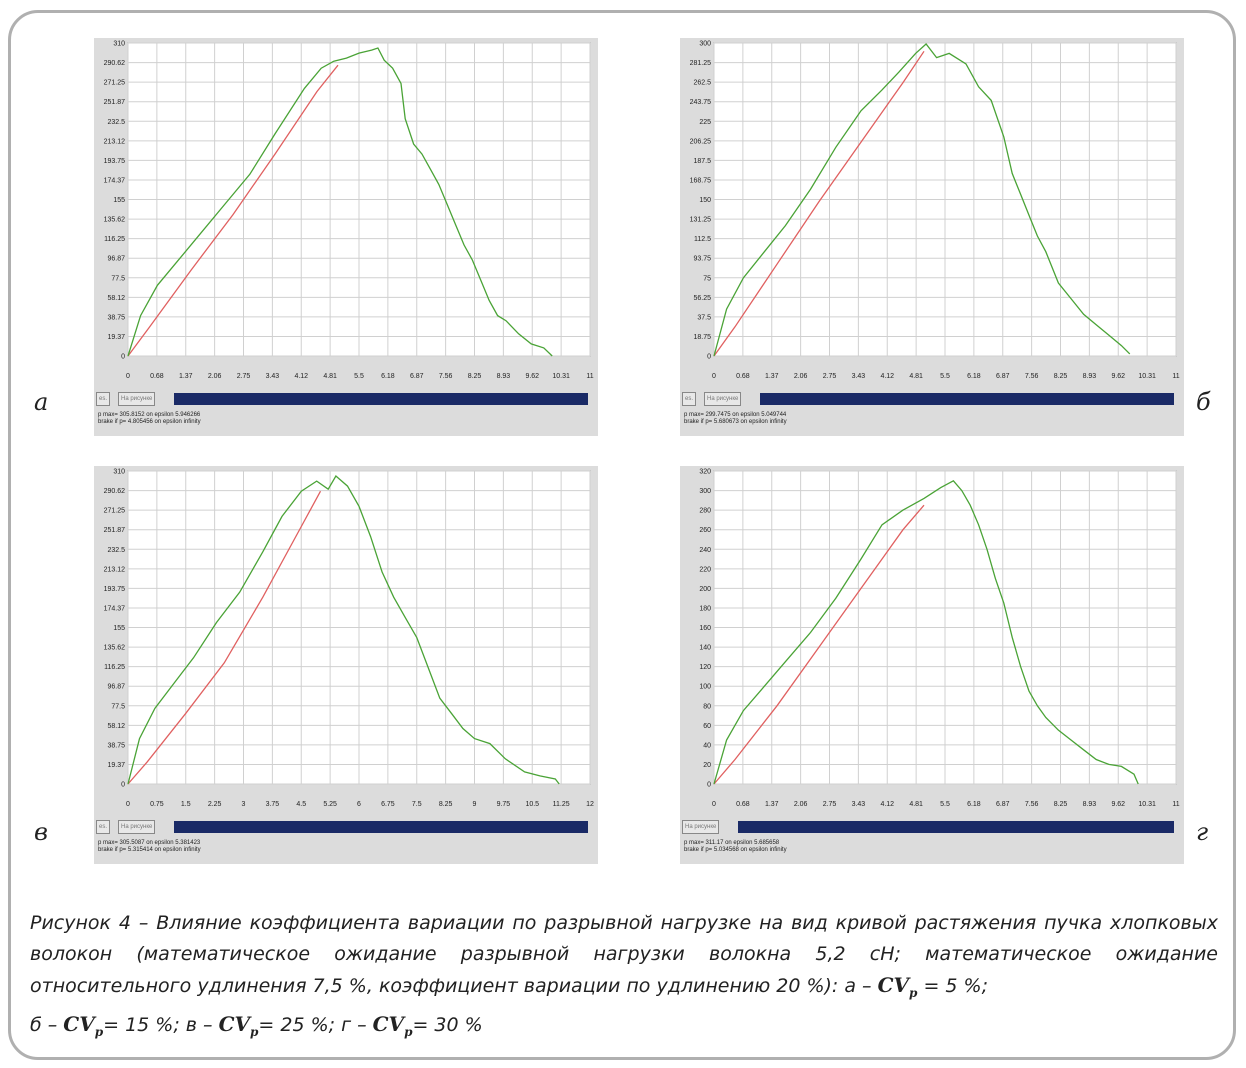 The height and width of the screenshot is (1068, 1246). What do you see at coordinates (701, 180) in the screenshot?
I see `y-tick-label: 168.75` at bounding box center [701, 180].